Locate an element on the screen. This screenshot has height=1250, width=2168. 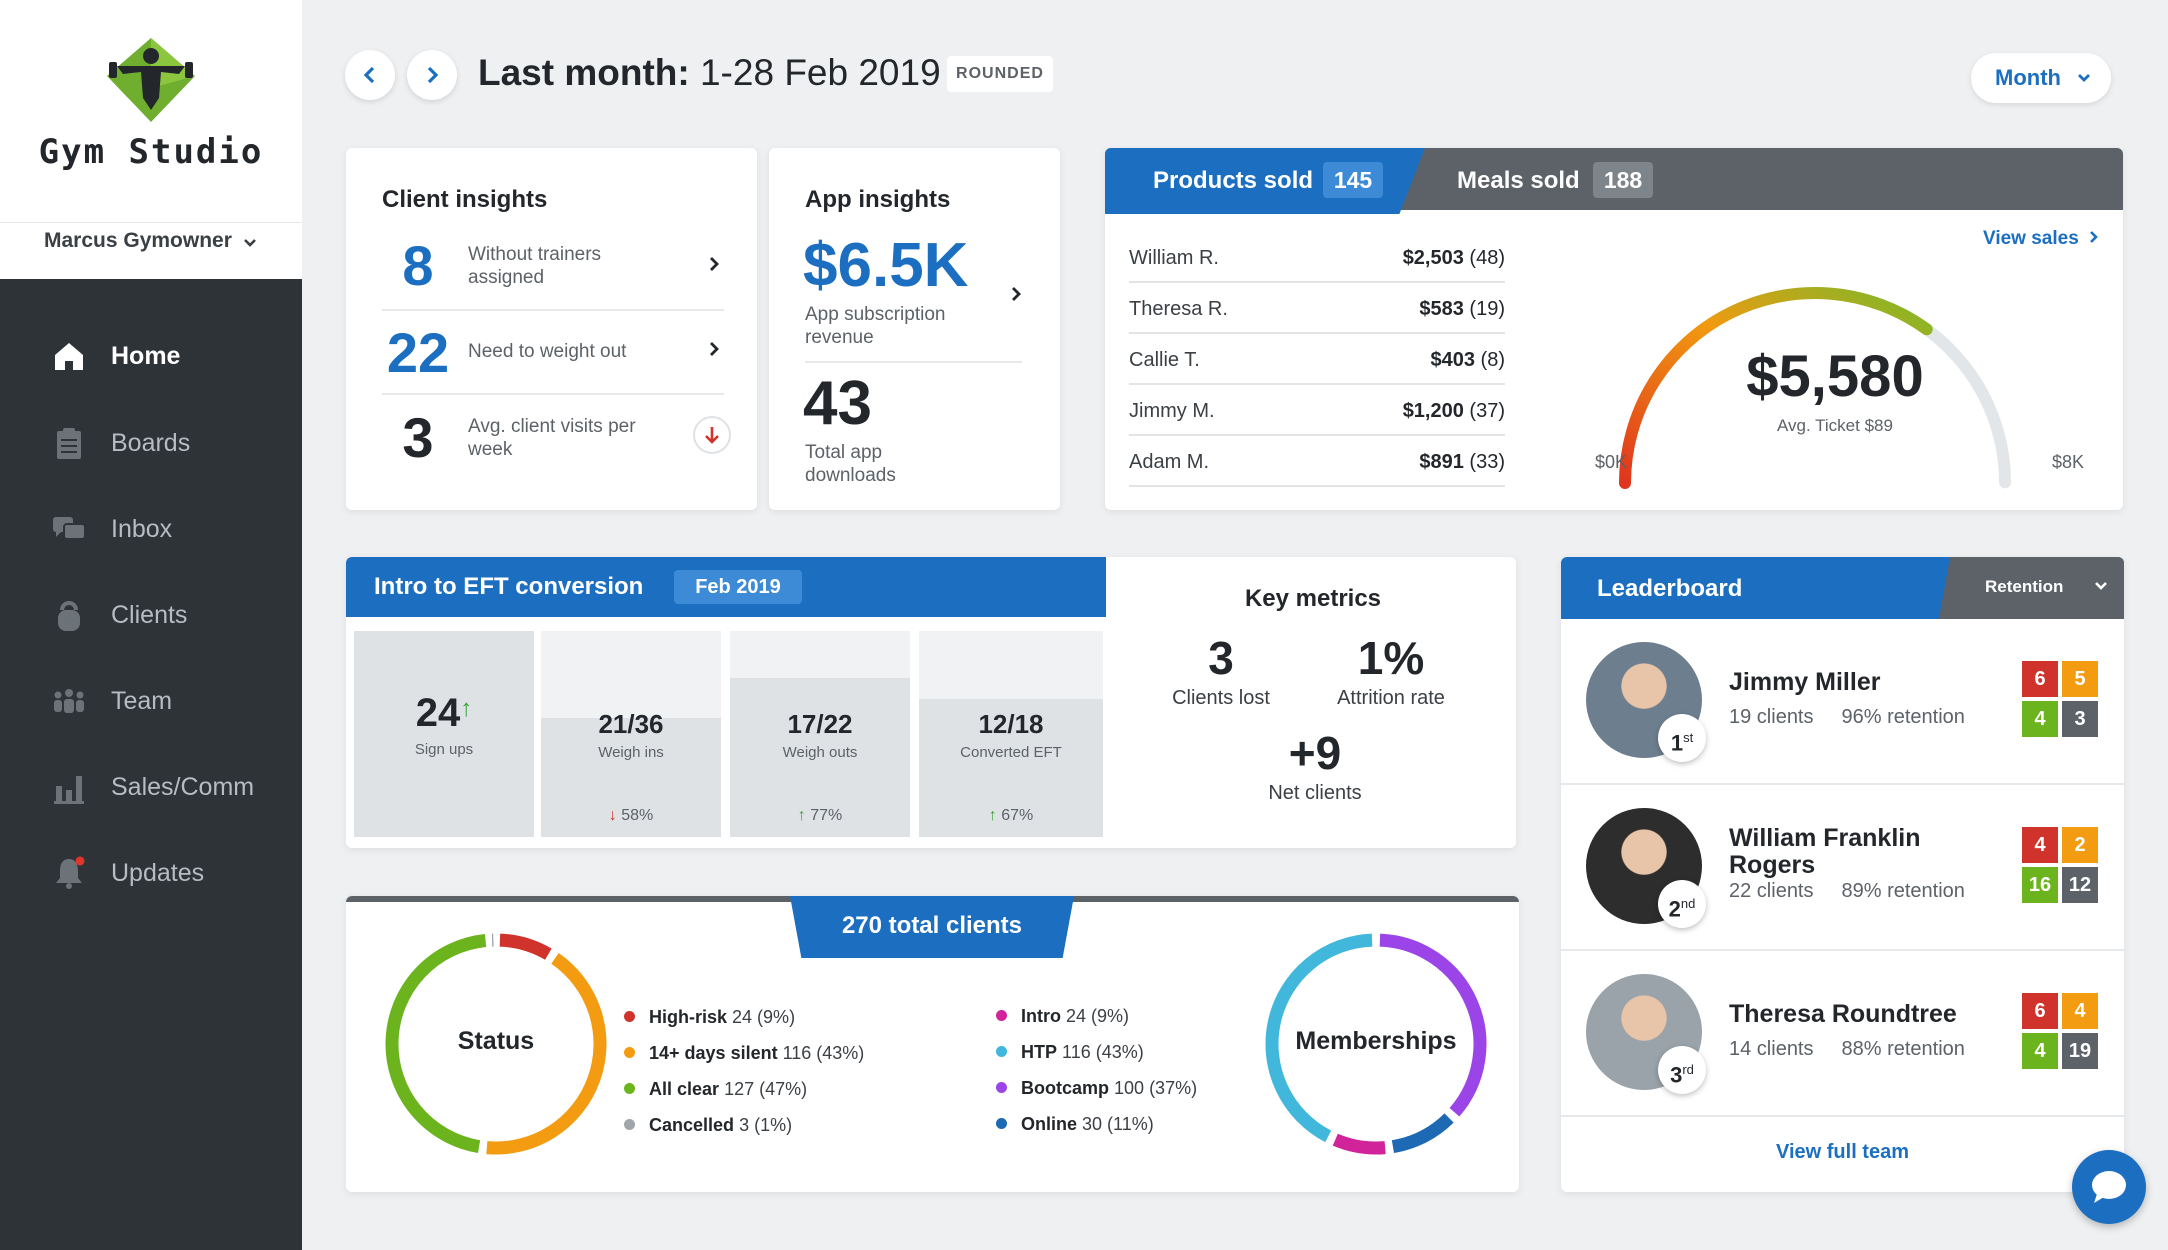
legend-name: All clear is located at coordinates (684, 1089).